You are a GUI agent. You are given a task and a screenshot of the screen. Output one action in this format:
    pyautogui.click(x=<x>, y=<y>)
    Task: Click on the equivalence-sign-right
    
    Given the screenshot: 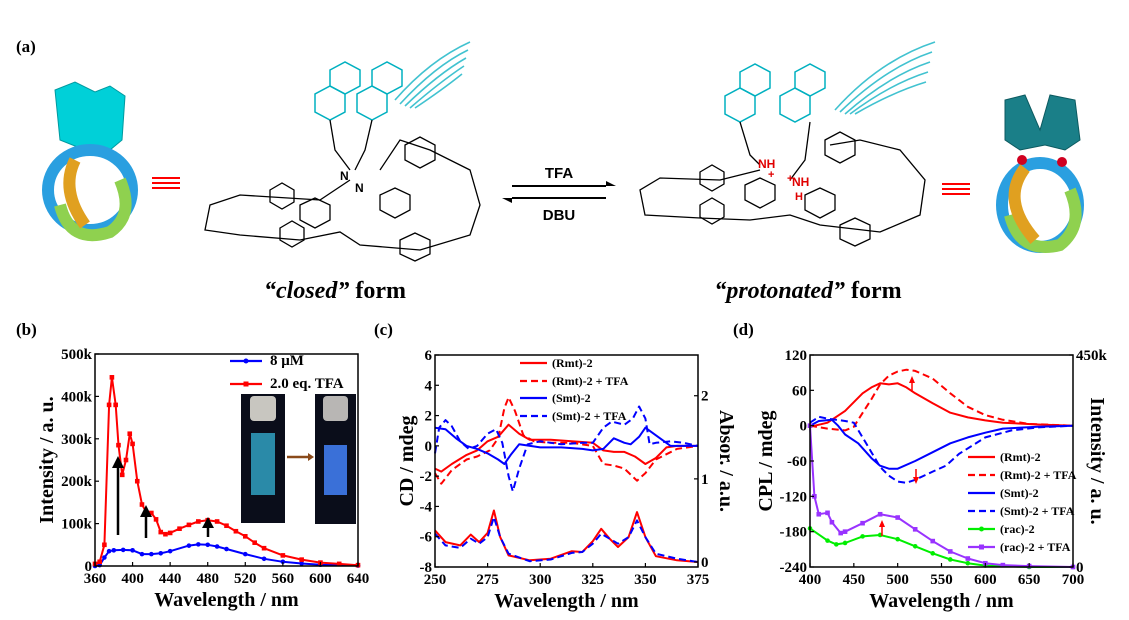 What is the action you would take?
    pyautogui.click(x=956, y=189)
    